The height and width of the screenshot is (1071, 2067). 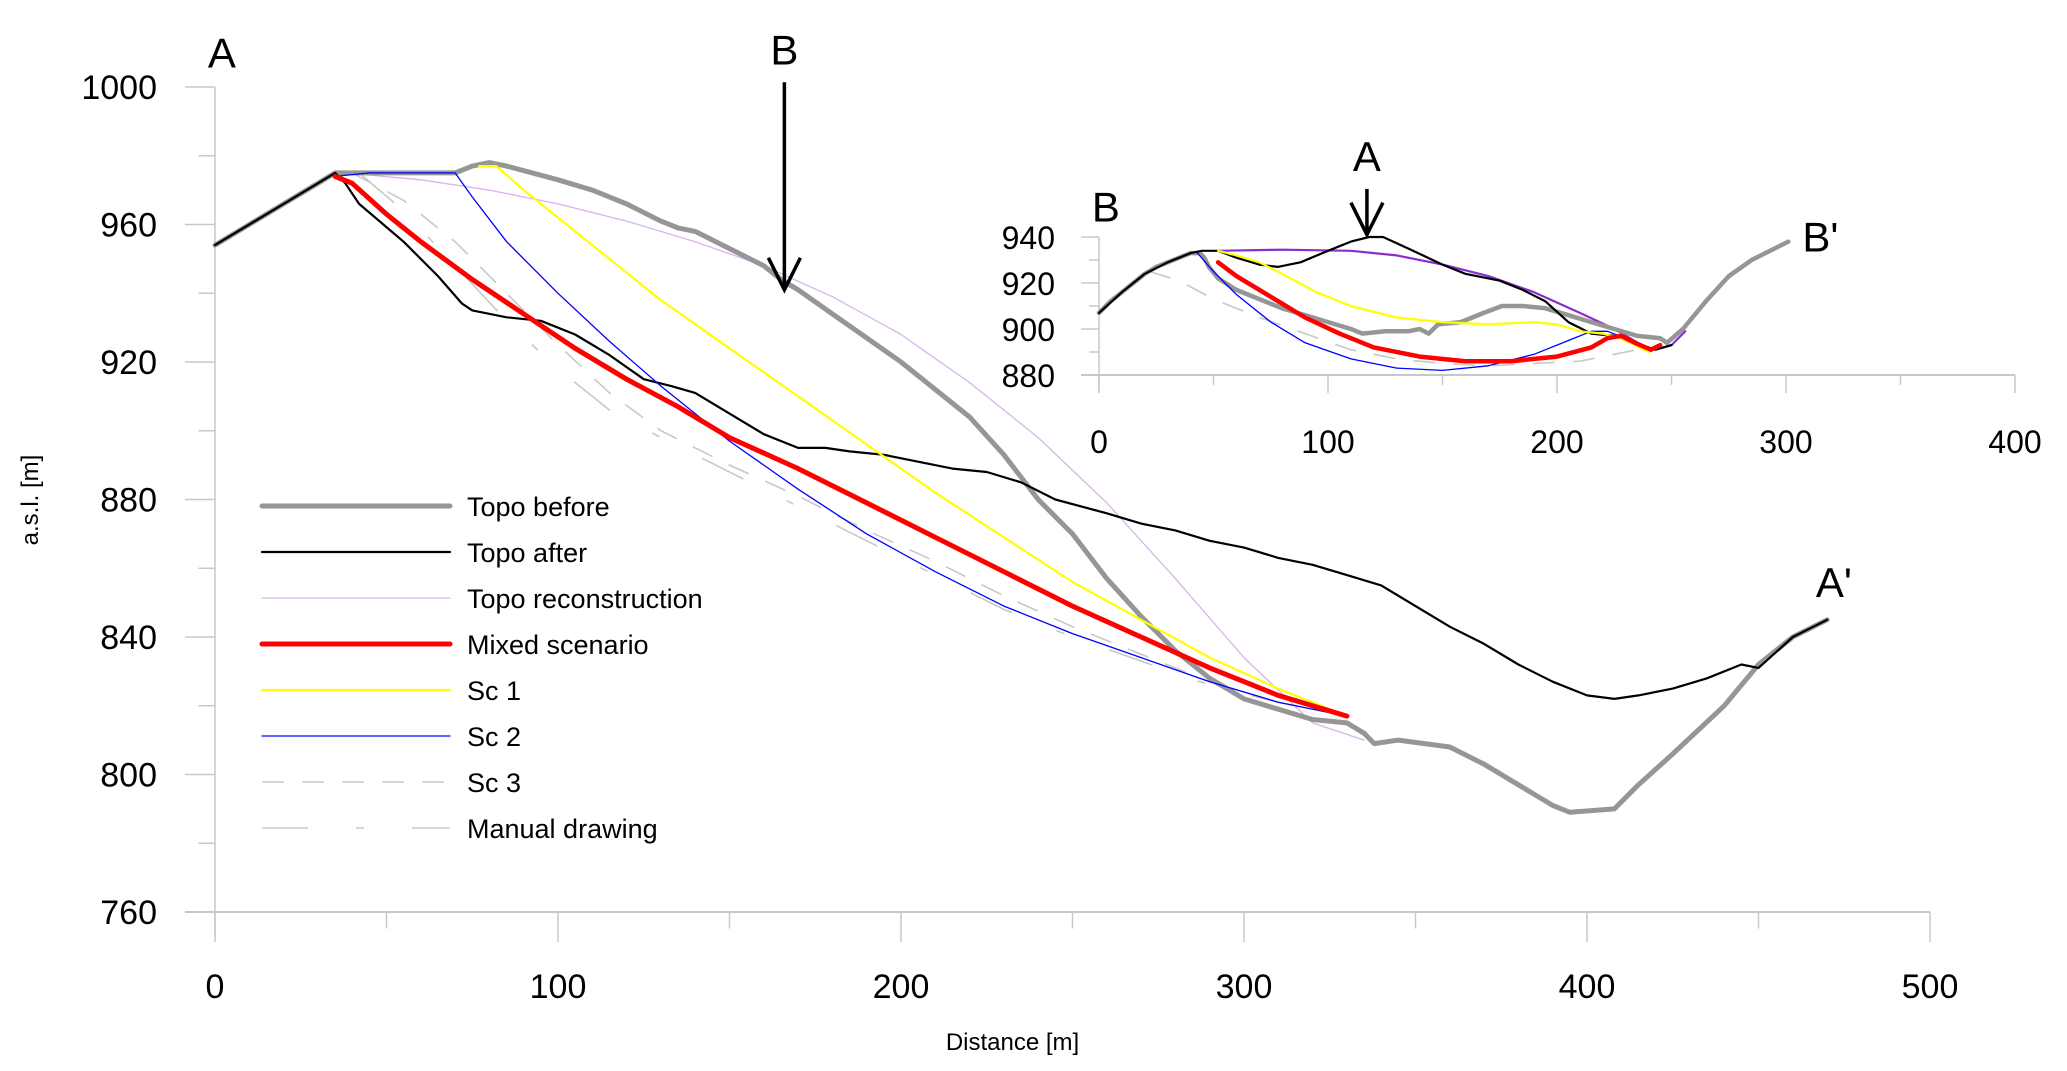 I want to click on main-x-tick-label: 400, so click(x=1587, y=987).